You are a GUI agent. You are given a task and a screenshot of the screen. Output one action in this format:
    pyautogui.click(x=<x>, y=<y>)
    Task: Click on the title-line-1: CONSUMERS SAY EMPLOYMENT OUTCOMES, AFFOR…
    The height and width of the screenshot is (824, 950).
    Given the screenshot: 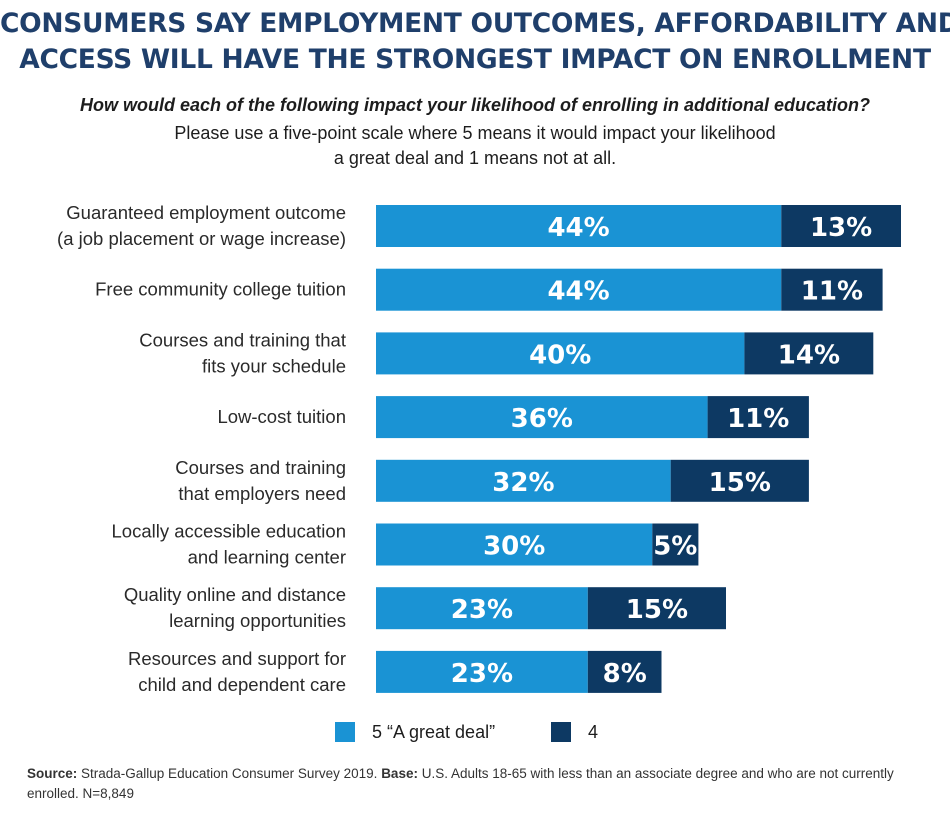 What is the action you would take?
    pyautogui.click(x=475, y=23)
    